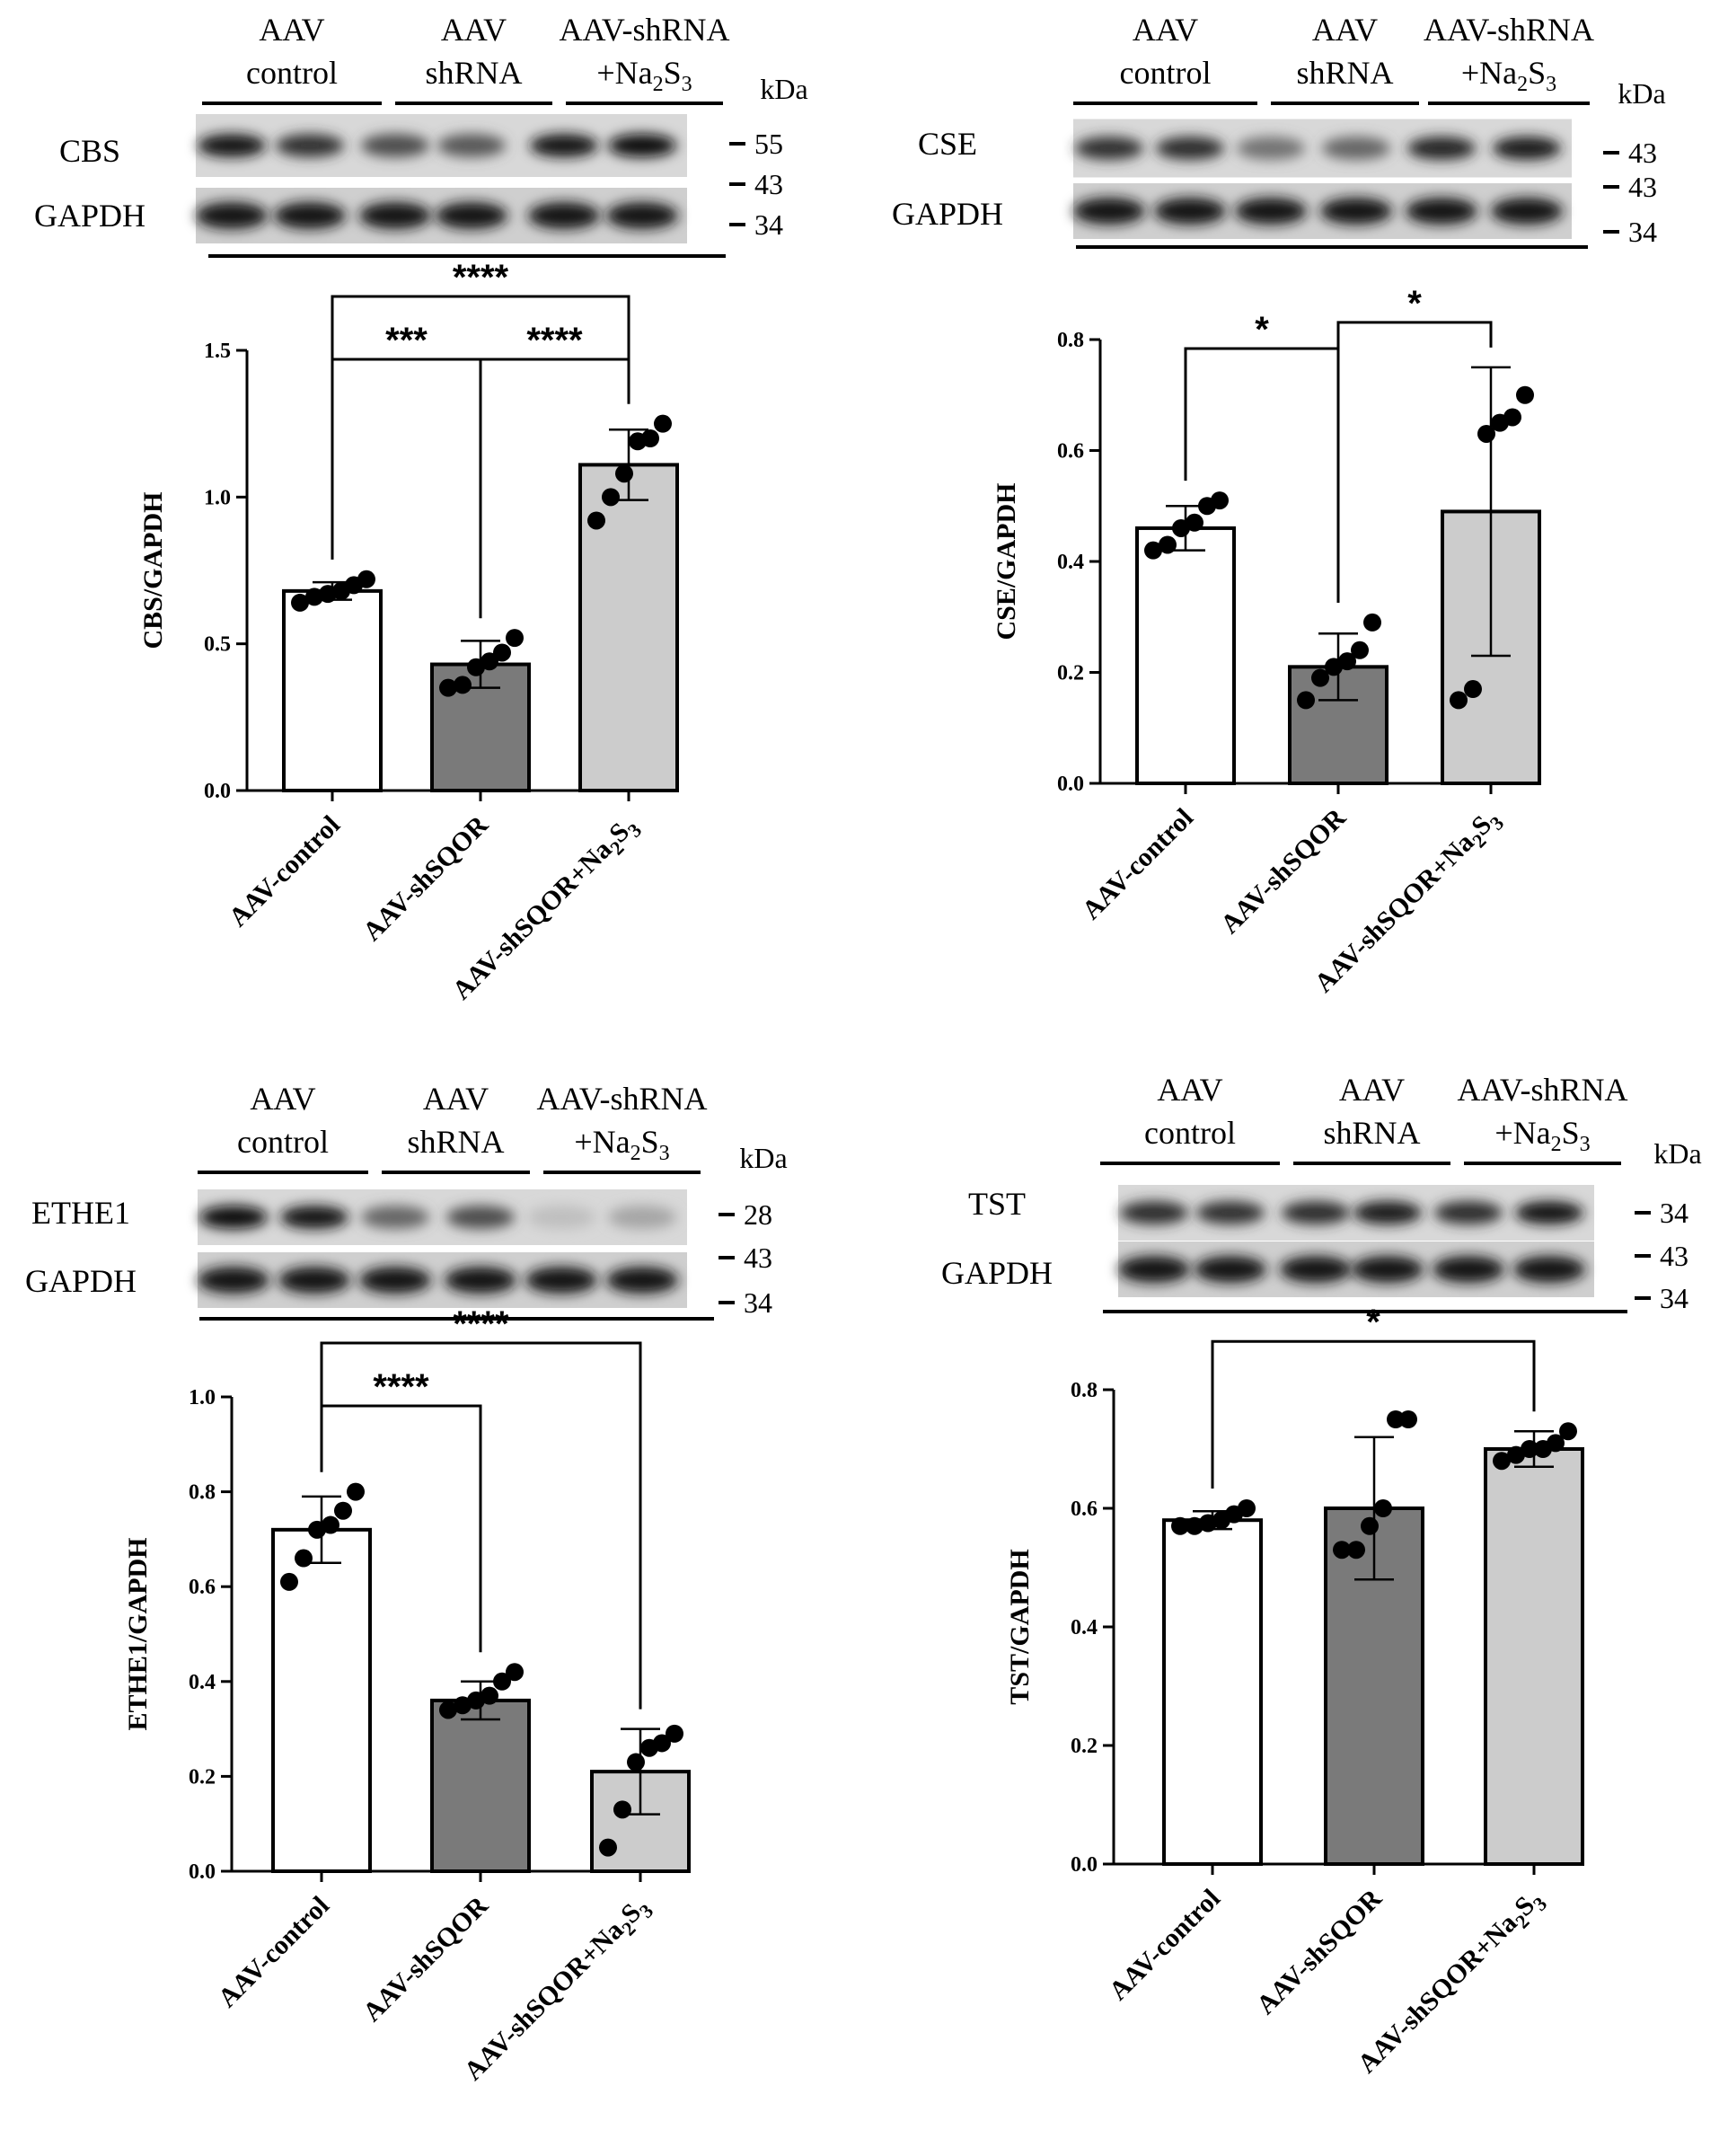 This screenshot has width=1728, height=2156. I want to click on protein-label: TST, so click(997, 1204).